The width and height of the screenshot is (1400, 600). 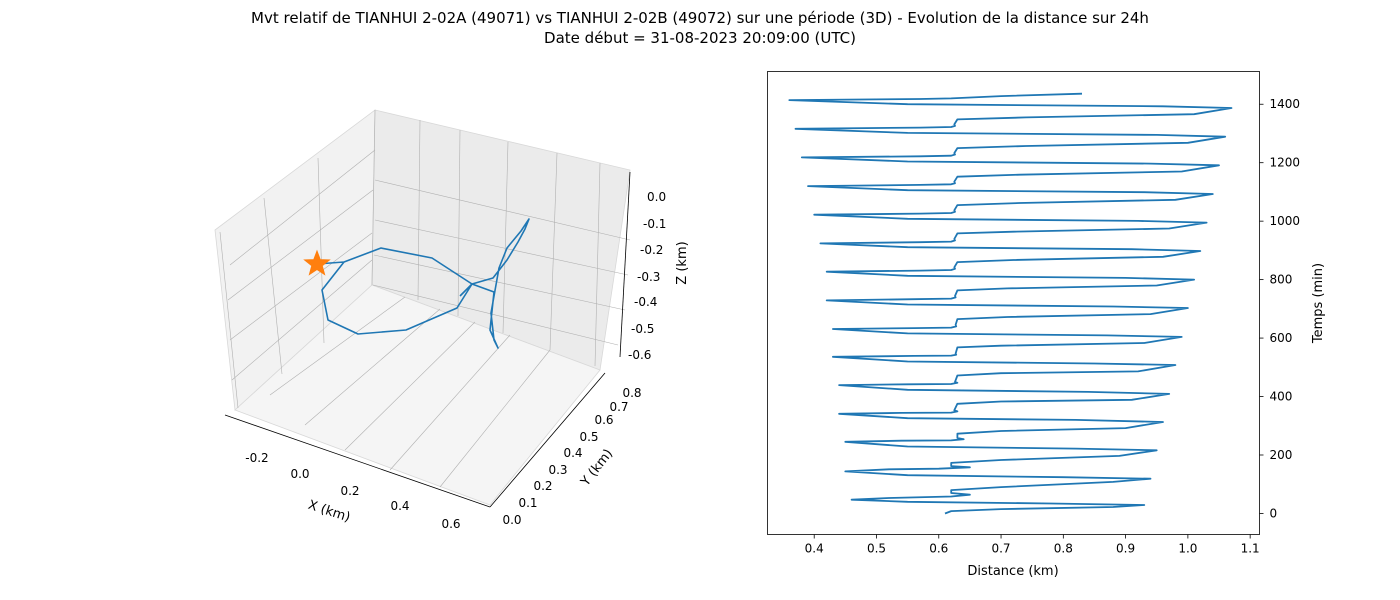 What do you see at coordinates (645, 302) in the screenshot?
I see `3d-z-tick-label: -0.4` at bounding box center [645, 302].